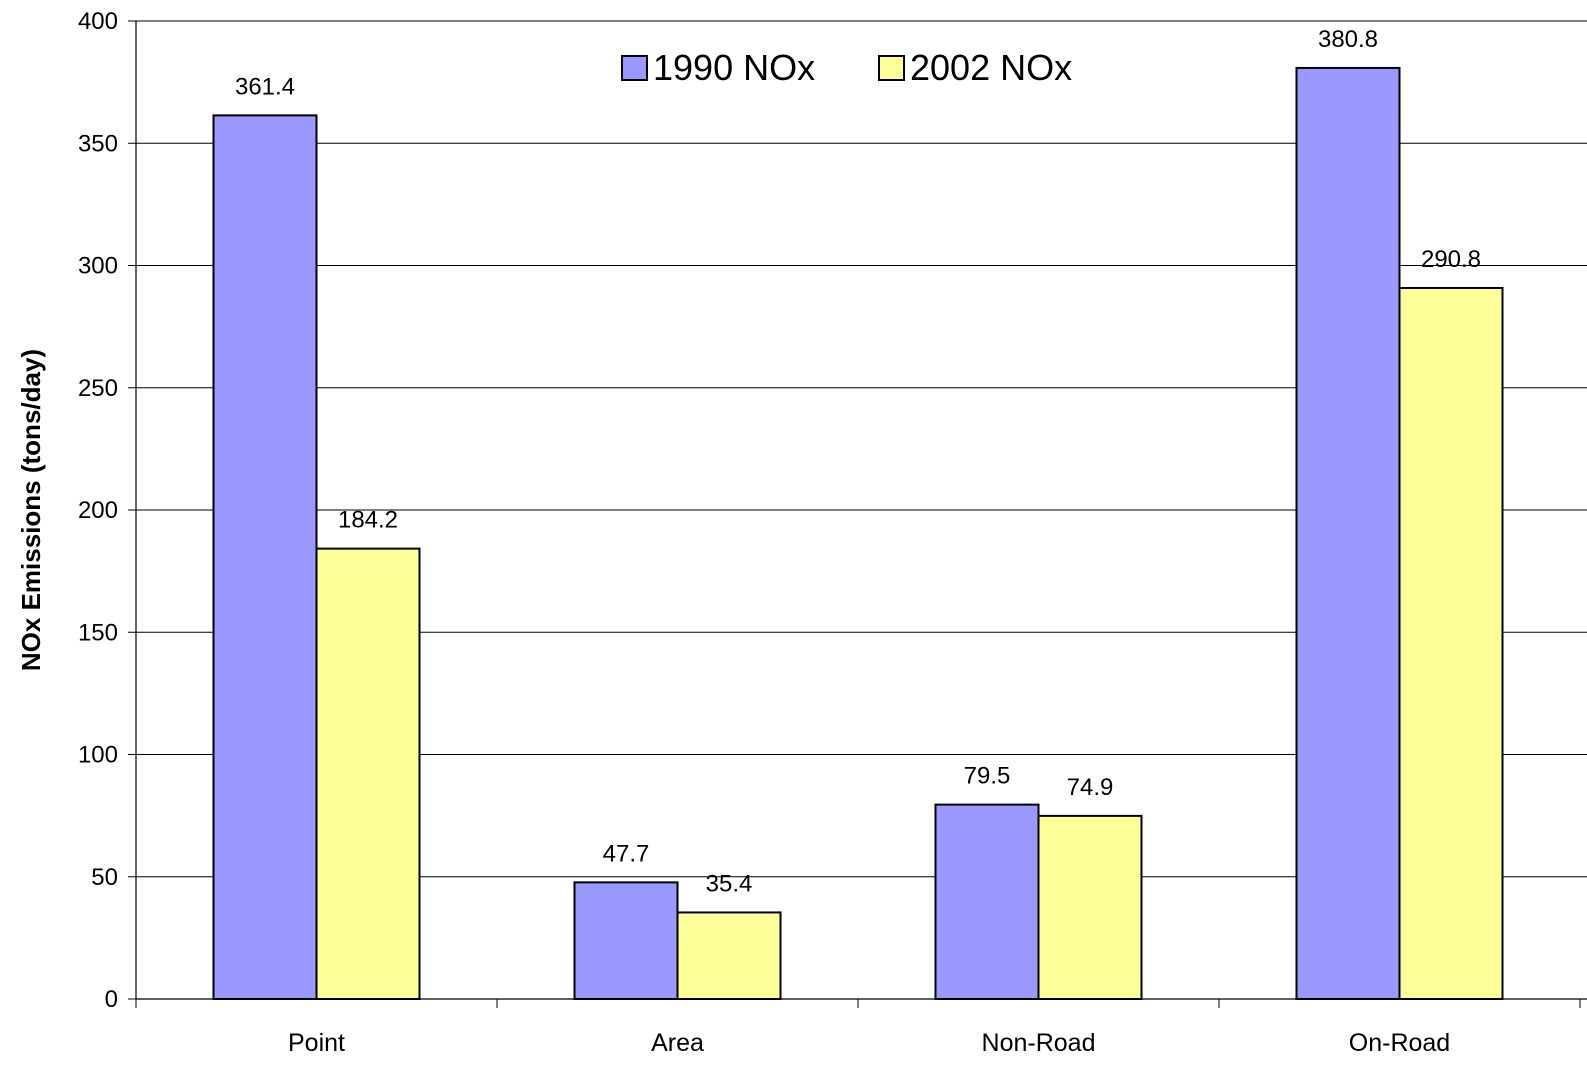  I want to click on x-tick-label: Point, so click(316, 1043).